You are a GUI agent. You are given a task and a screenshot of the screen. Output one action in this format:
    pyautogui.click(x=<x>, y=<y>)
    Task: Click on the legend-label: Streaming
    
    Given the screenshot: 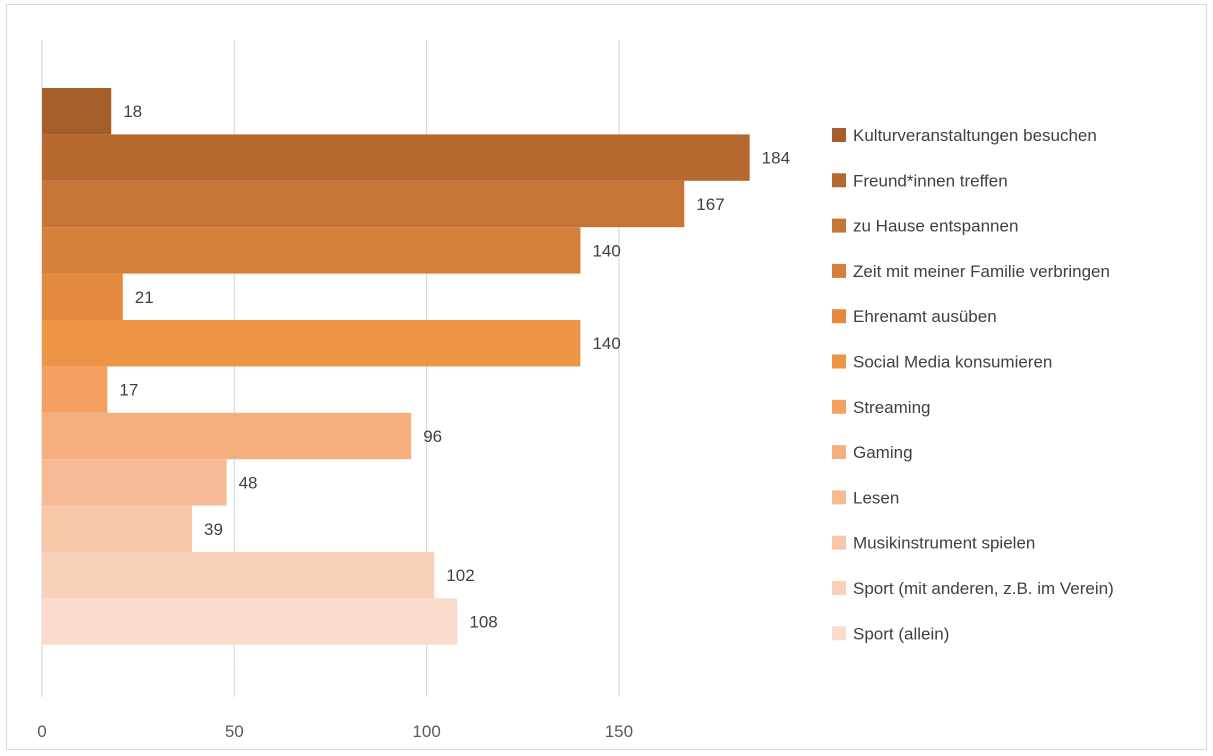 What is the action you would take?
    pyautogui.click(x=891, y=407)
    